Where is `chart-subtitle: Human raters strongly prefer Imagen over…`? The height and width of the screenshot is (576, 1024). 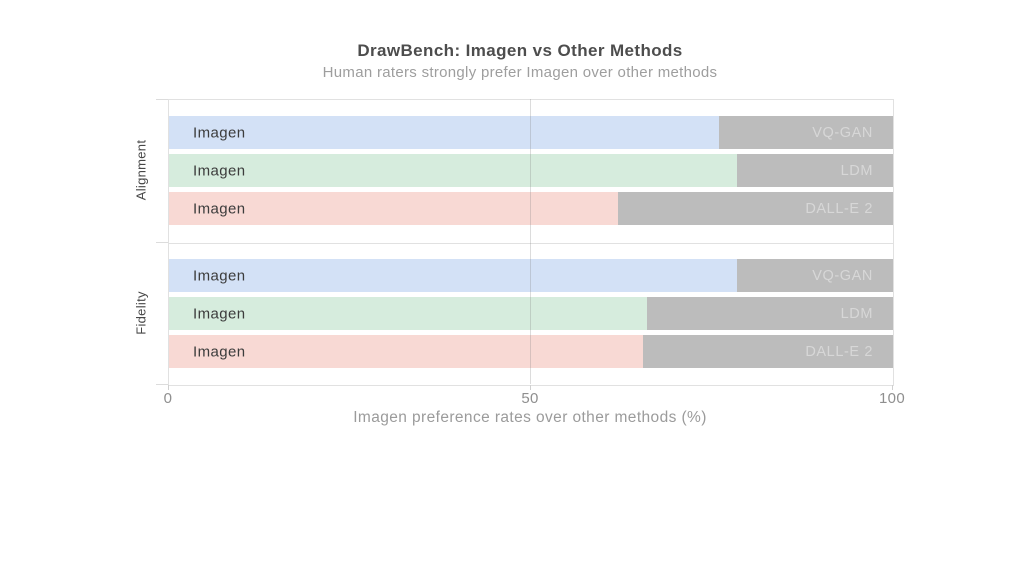
chart-subtitle: Human raters strongly prefer Imagen over… is located at coordinates (520, 72).